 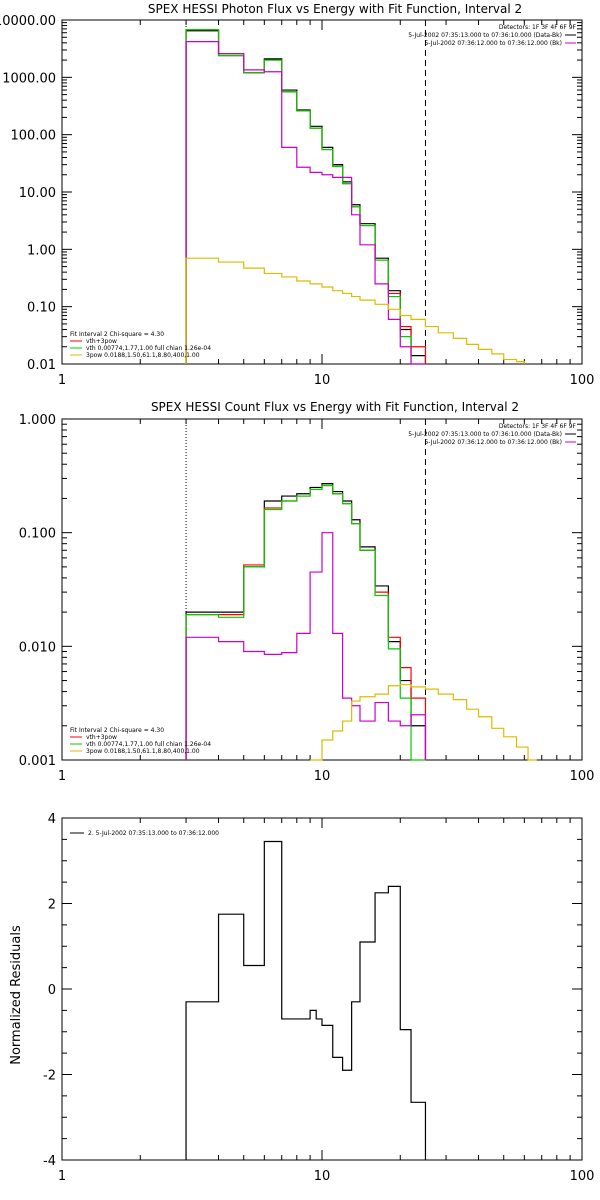 What do you see at coordinates (37, 647) in the screenshot?
I see `y-tick-label: 0.010` at bounding box center [37, 647].